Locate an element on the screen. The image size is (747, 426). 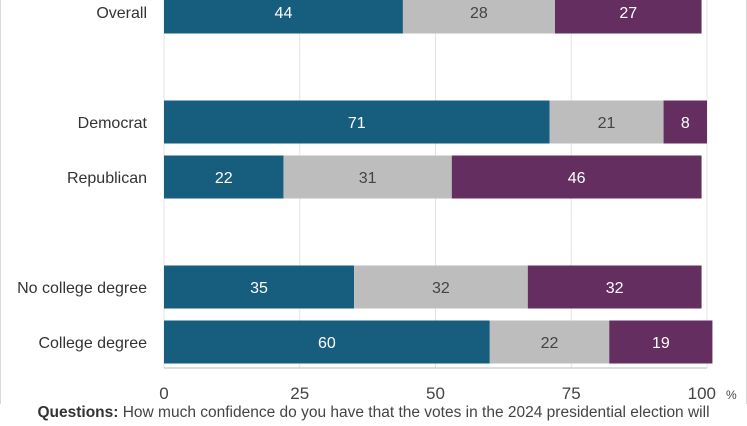
category-label: Democrat is located at coordinates (113, 123).